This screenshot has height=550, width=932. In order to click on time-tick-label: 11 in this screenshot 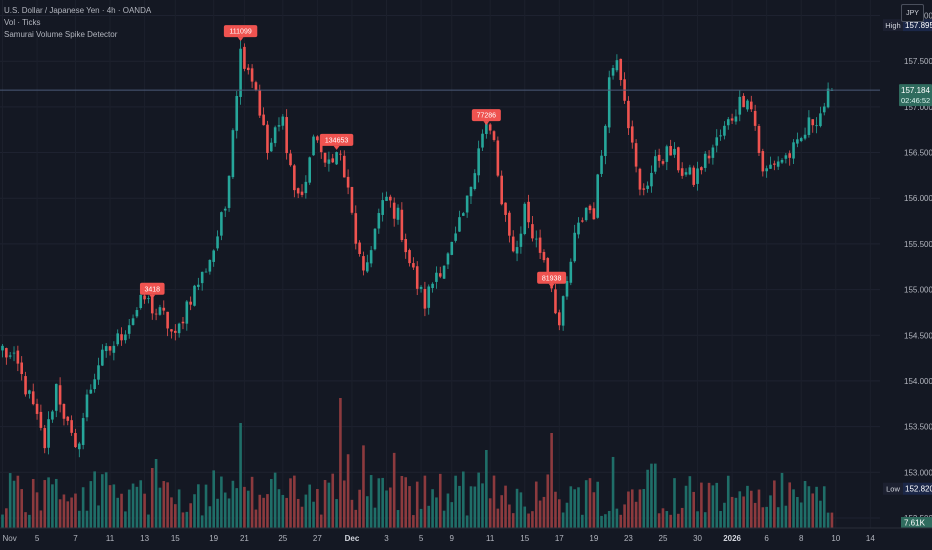, I will do `click(110, 538)`.